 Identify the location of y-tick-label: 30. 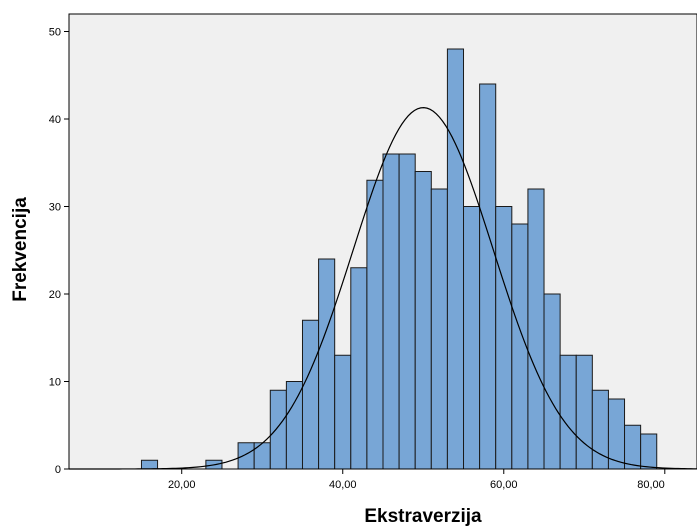
(55, 208).